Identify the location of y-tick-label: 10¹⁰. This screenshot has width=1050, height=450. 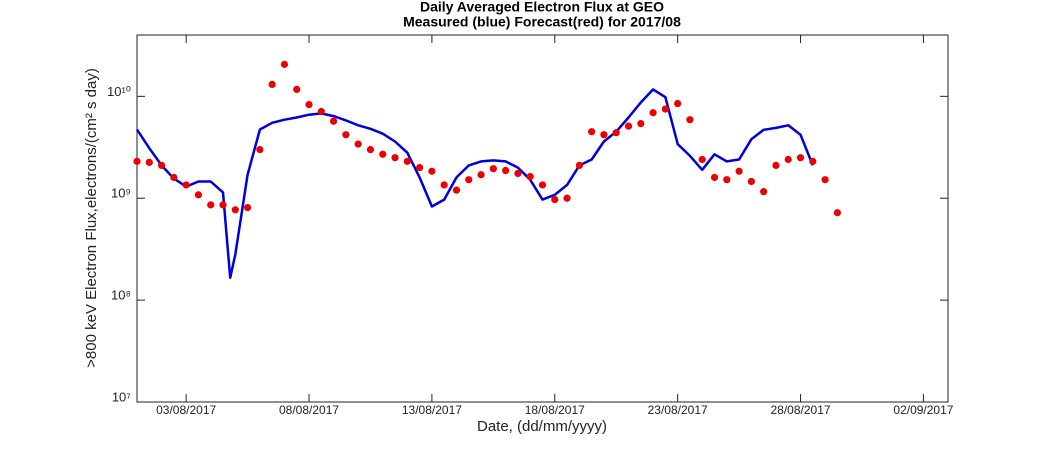
(119, 91).